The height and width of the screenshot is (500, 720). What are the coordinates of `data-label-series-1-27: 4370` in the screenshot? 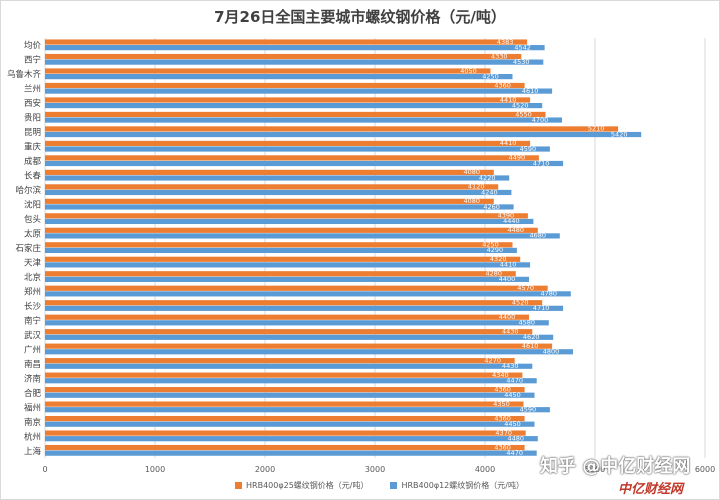 It's located at (503, 433).